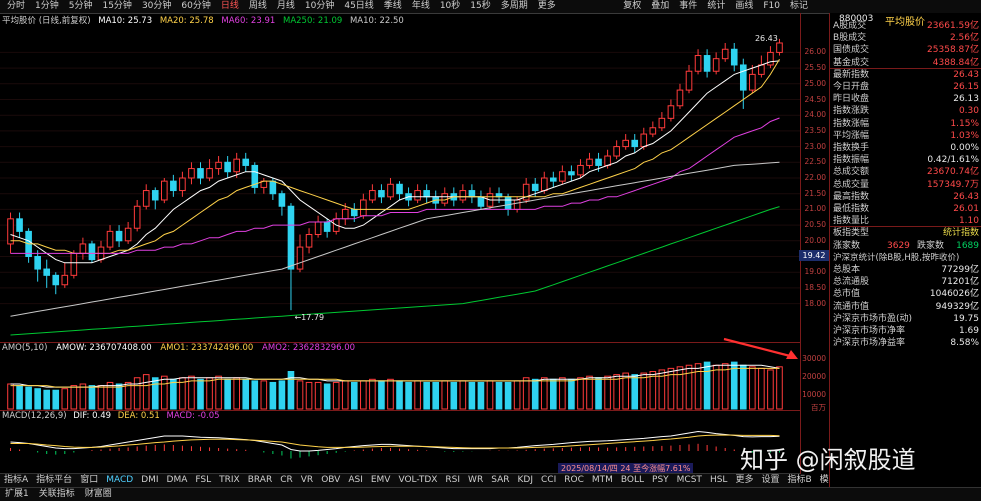 The image size is (981, 501). What do you see at coordinates (400, 442) in the screenshot?
I see `macd-panel` at bounding box center [400, 442].